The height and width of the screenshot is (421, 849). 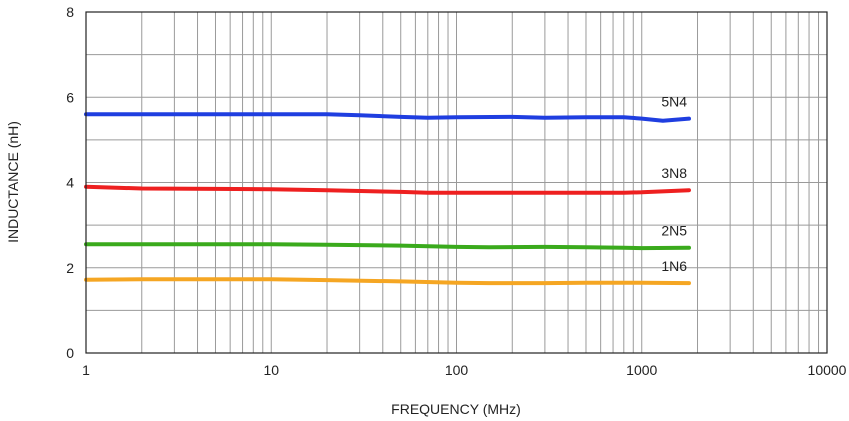 I want to click on x-tick-label: 10000, so click(x=827, y=370).